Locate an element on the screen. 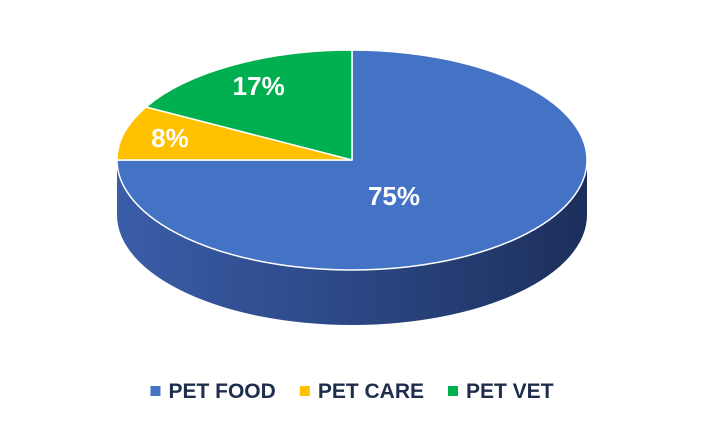 This screenshot has width=705, height=423. pie-slice-pet-care is located at coordinates (234, 133).